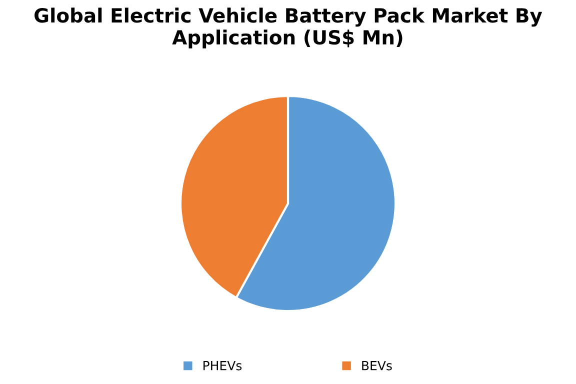 This screenshot has height=384, width=576. I want to click on legend-label: BEVs, so click(377, 365).